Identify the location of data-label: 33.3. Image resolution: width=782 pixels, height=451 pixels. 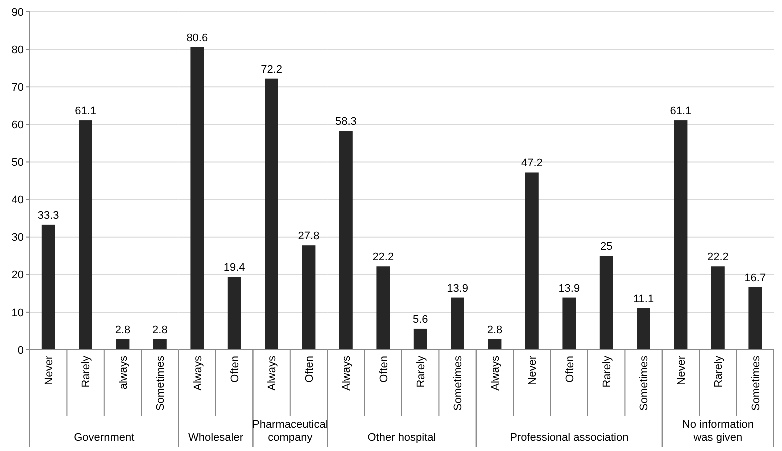
(49, 216).